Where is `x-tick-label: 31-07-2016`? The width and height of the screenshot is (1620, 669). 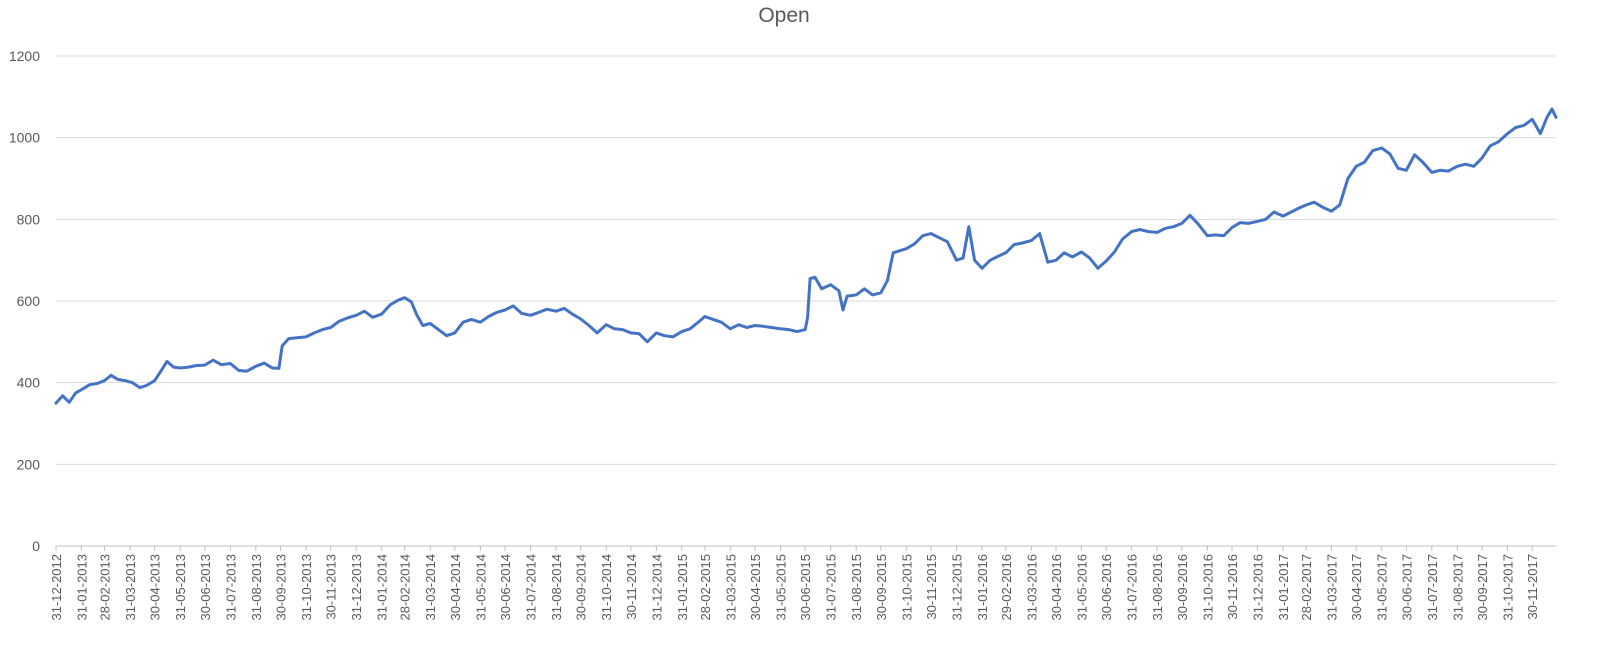
x-tick-label: 31-07-2016 is located at coordinates (1132, 587).